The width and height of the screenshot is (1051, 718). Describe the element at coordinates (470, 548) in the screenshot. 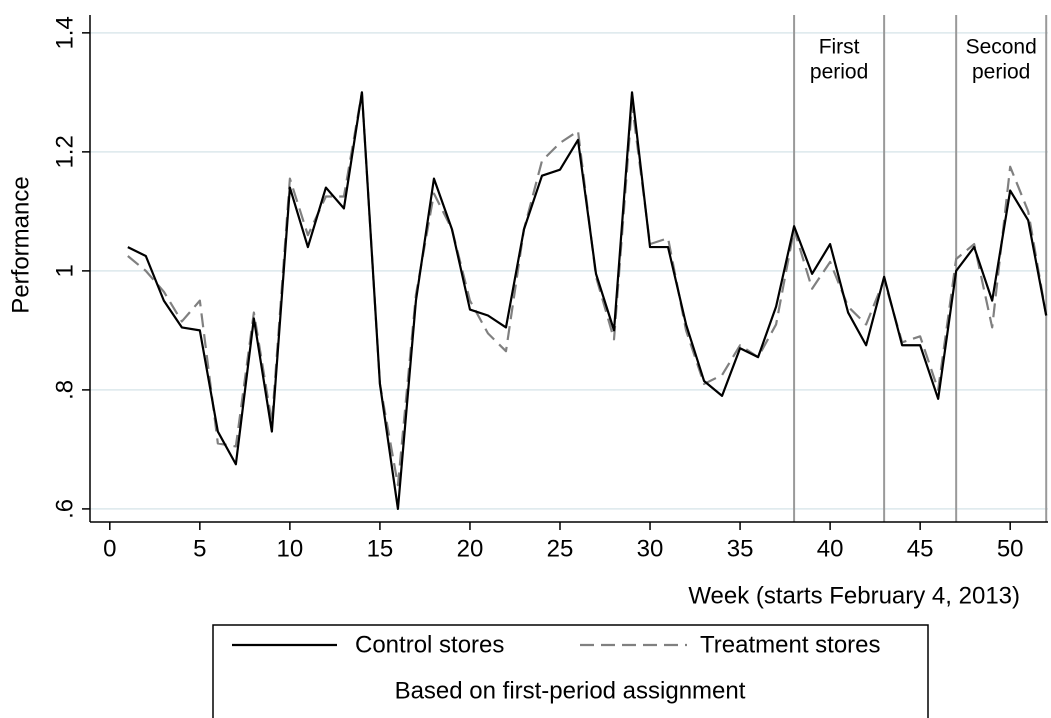

I see `x-tick-label: 20` at that location.